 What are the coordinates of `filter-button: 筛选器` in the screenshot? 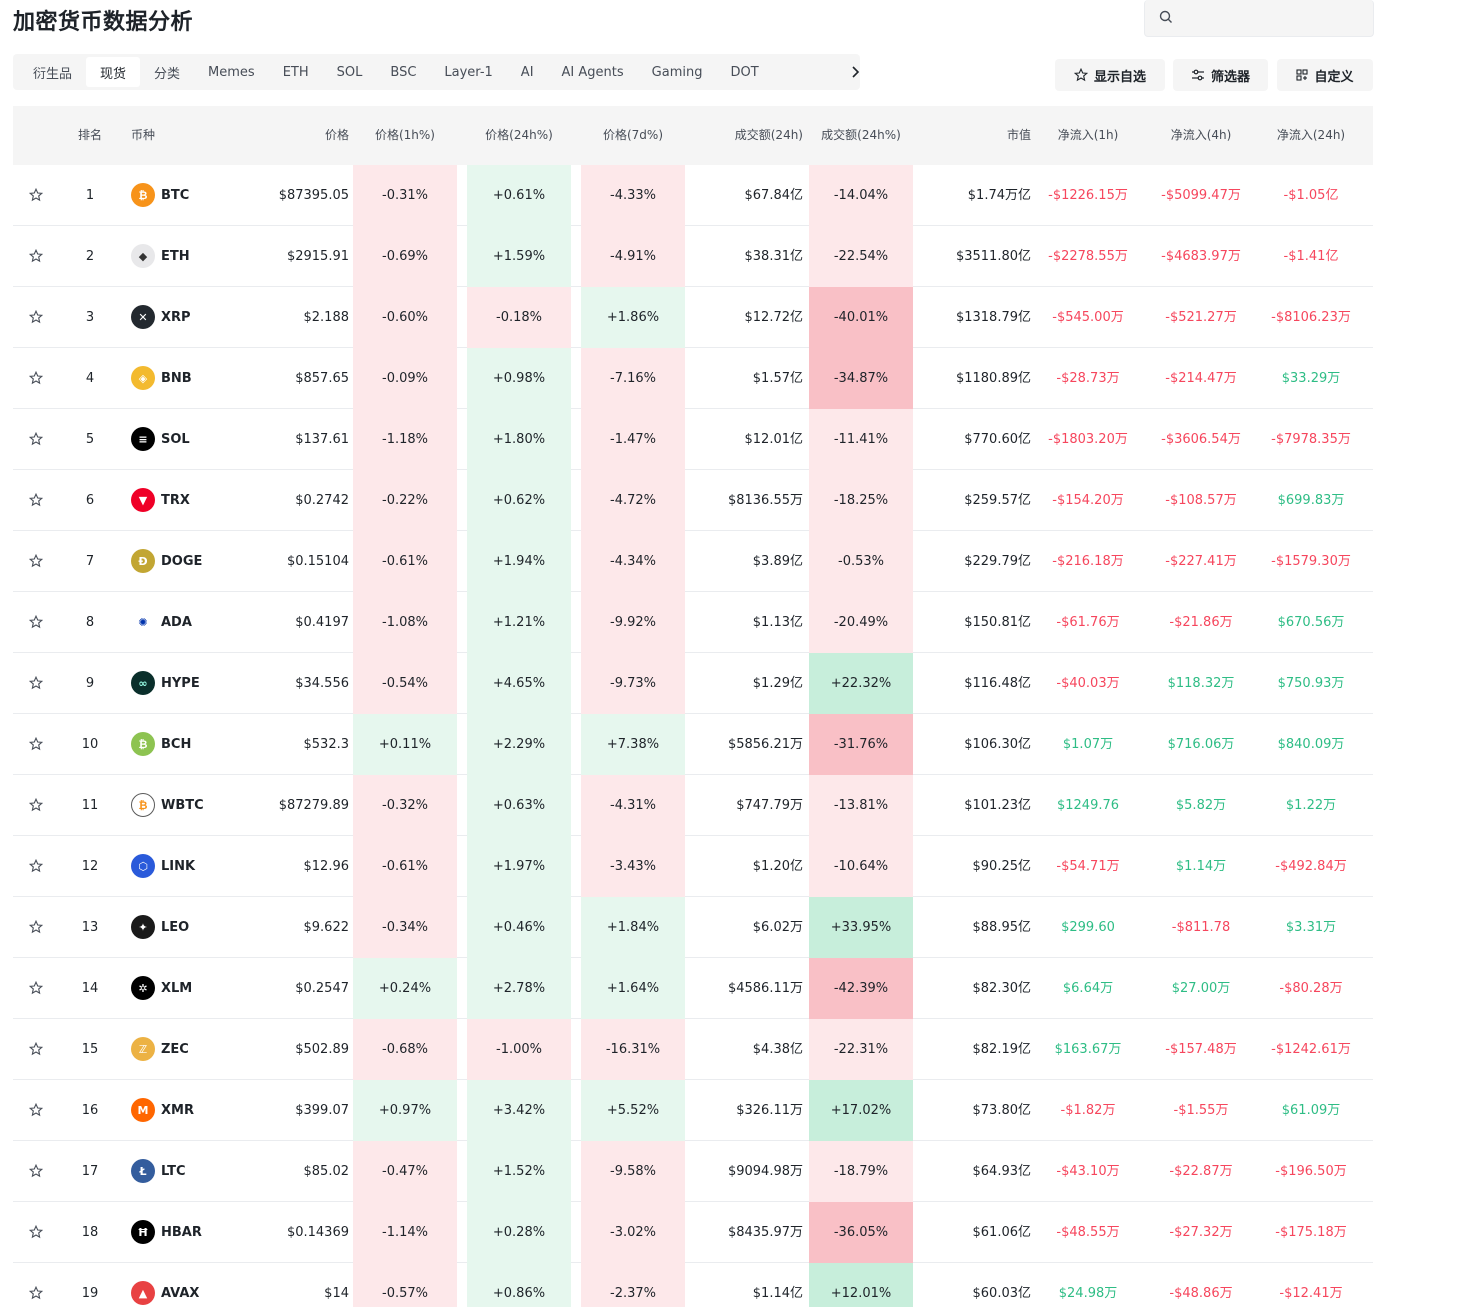 It's located at (1220, 75).